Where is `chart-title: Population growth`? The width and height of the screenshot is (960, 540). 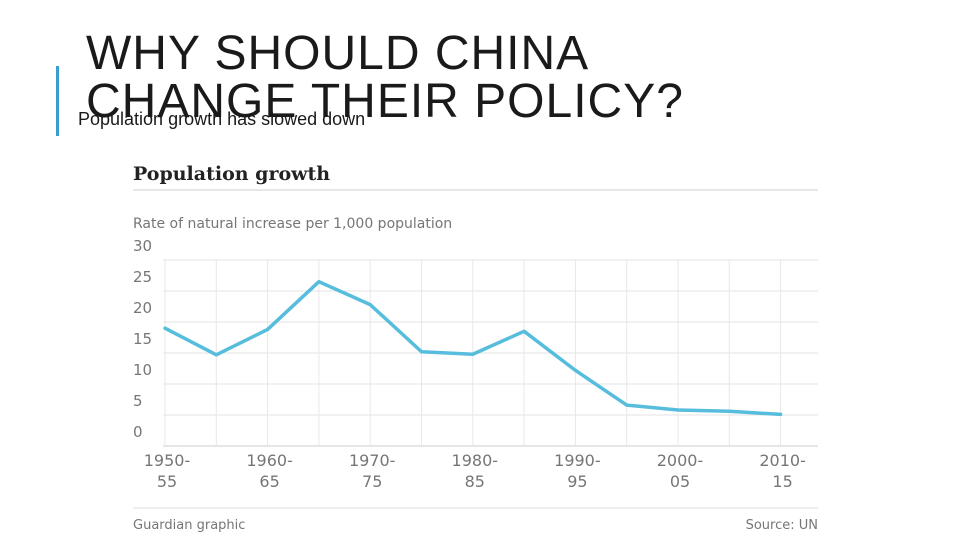 chart-title: Population growth is located at coordinates (231, 174).